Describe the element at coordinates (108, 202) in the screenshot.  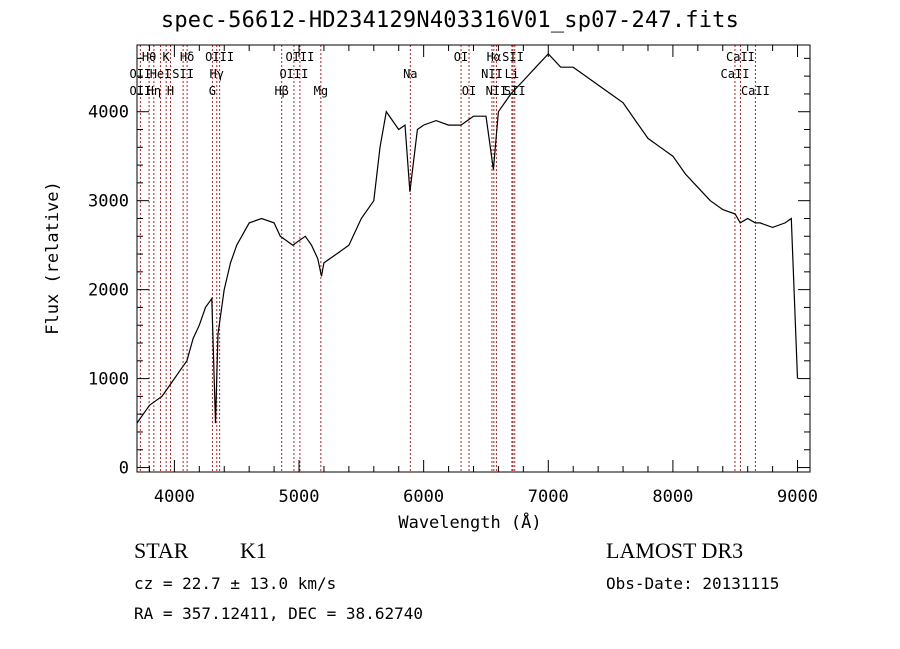
I see `y-tick-label: 3000` at that location.